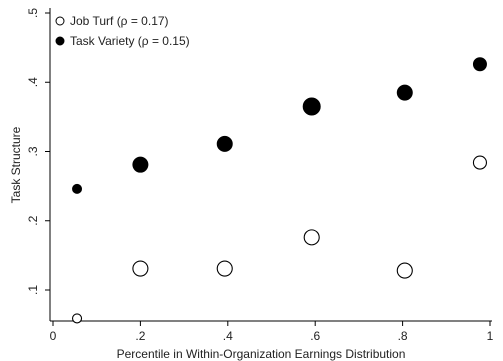  Describe the element at coordinates (130, 41) in the screenshot. I see `legend-label-task-variety: Task Variety (ρ = 0.15)` at that location.